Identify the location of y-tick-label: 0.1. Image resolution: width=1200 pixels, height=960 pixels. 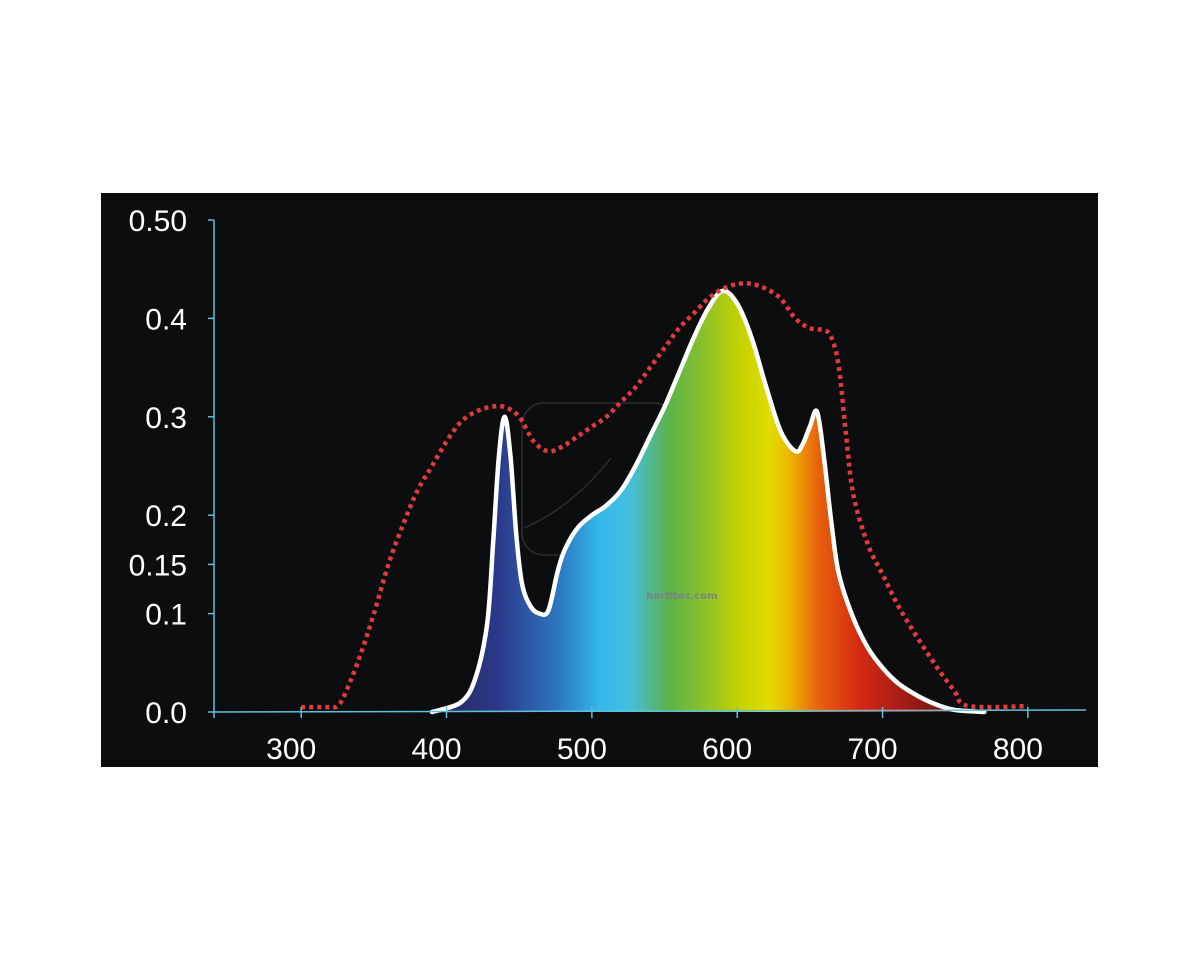
(166, 615).